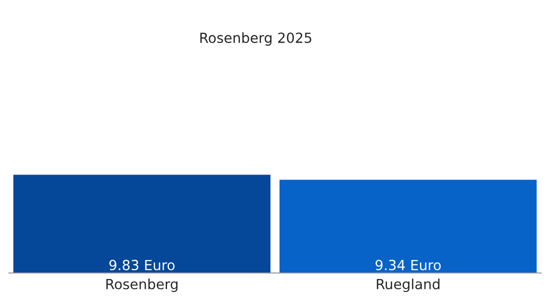  Describe the element at coordinates (256, 39) in the screenshot. I see `chart-title: Rosenberg 2025` at that location.